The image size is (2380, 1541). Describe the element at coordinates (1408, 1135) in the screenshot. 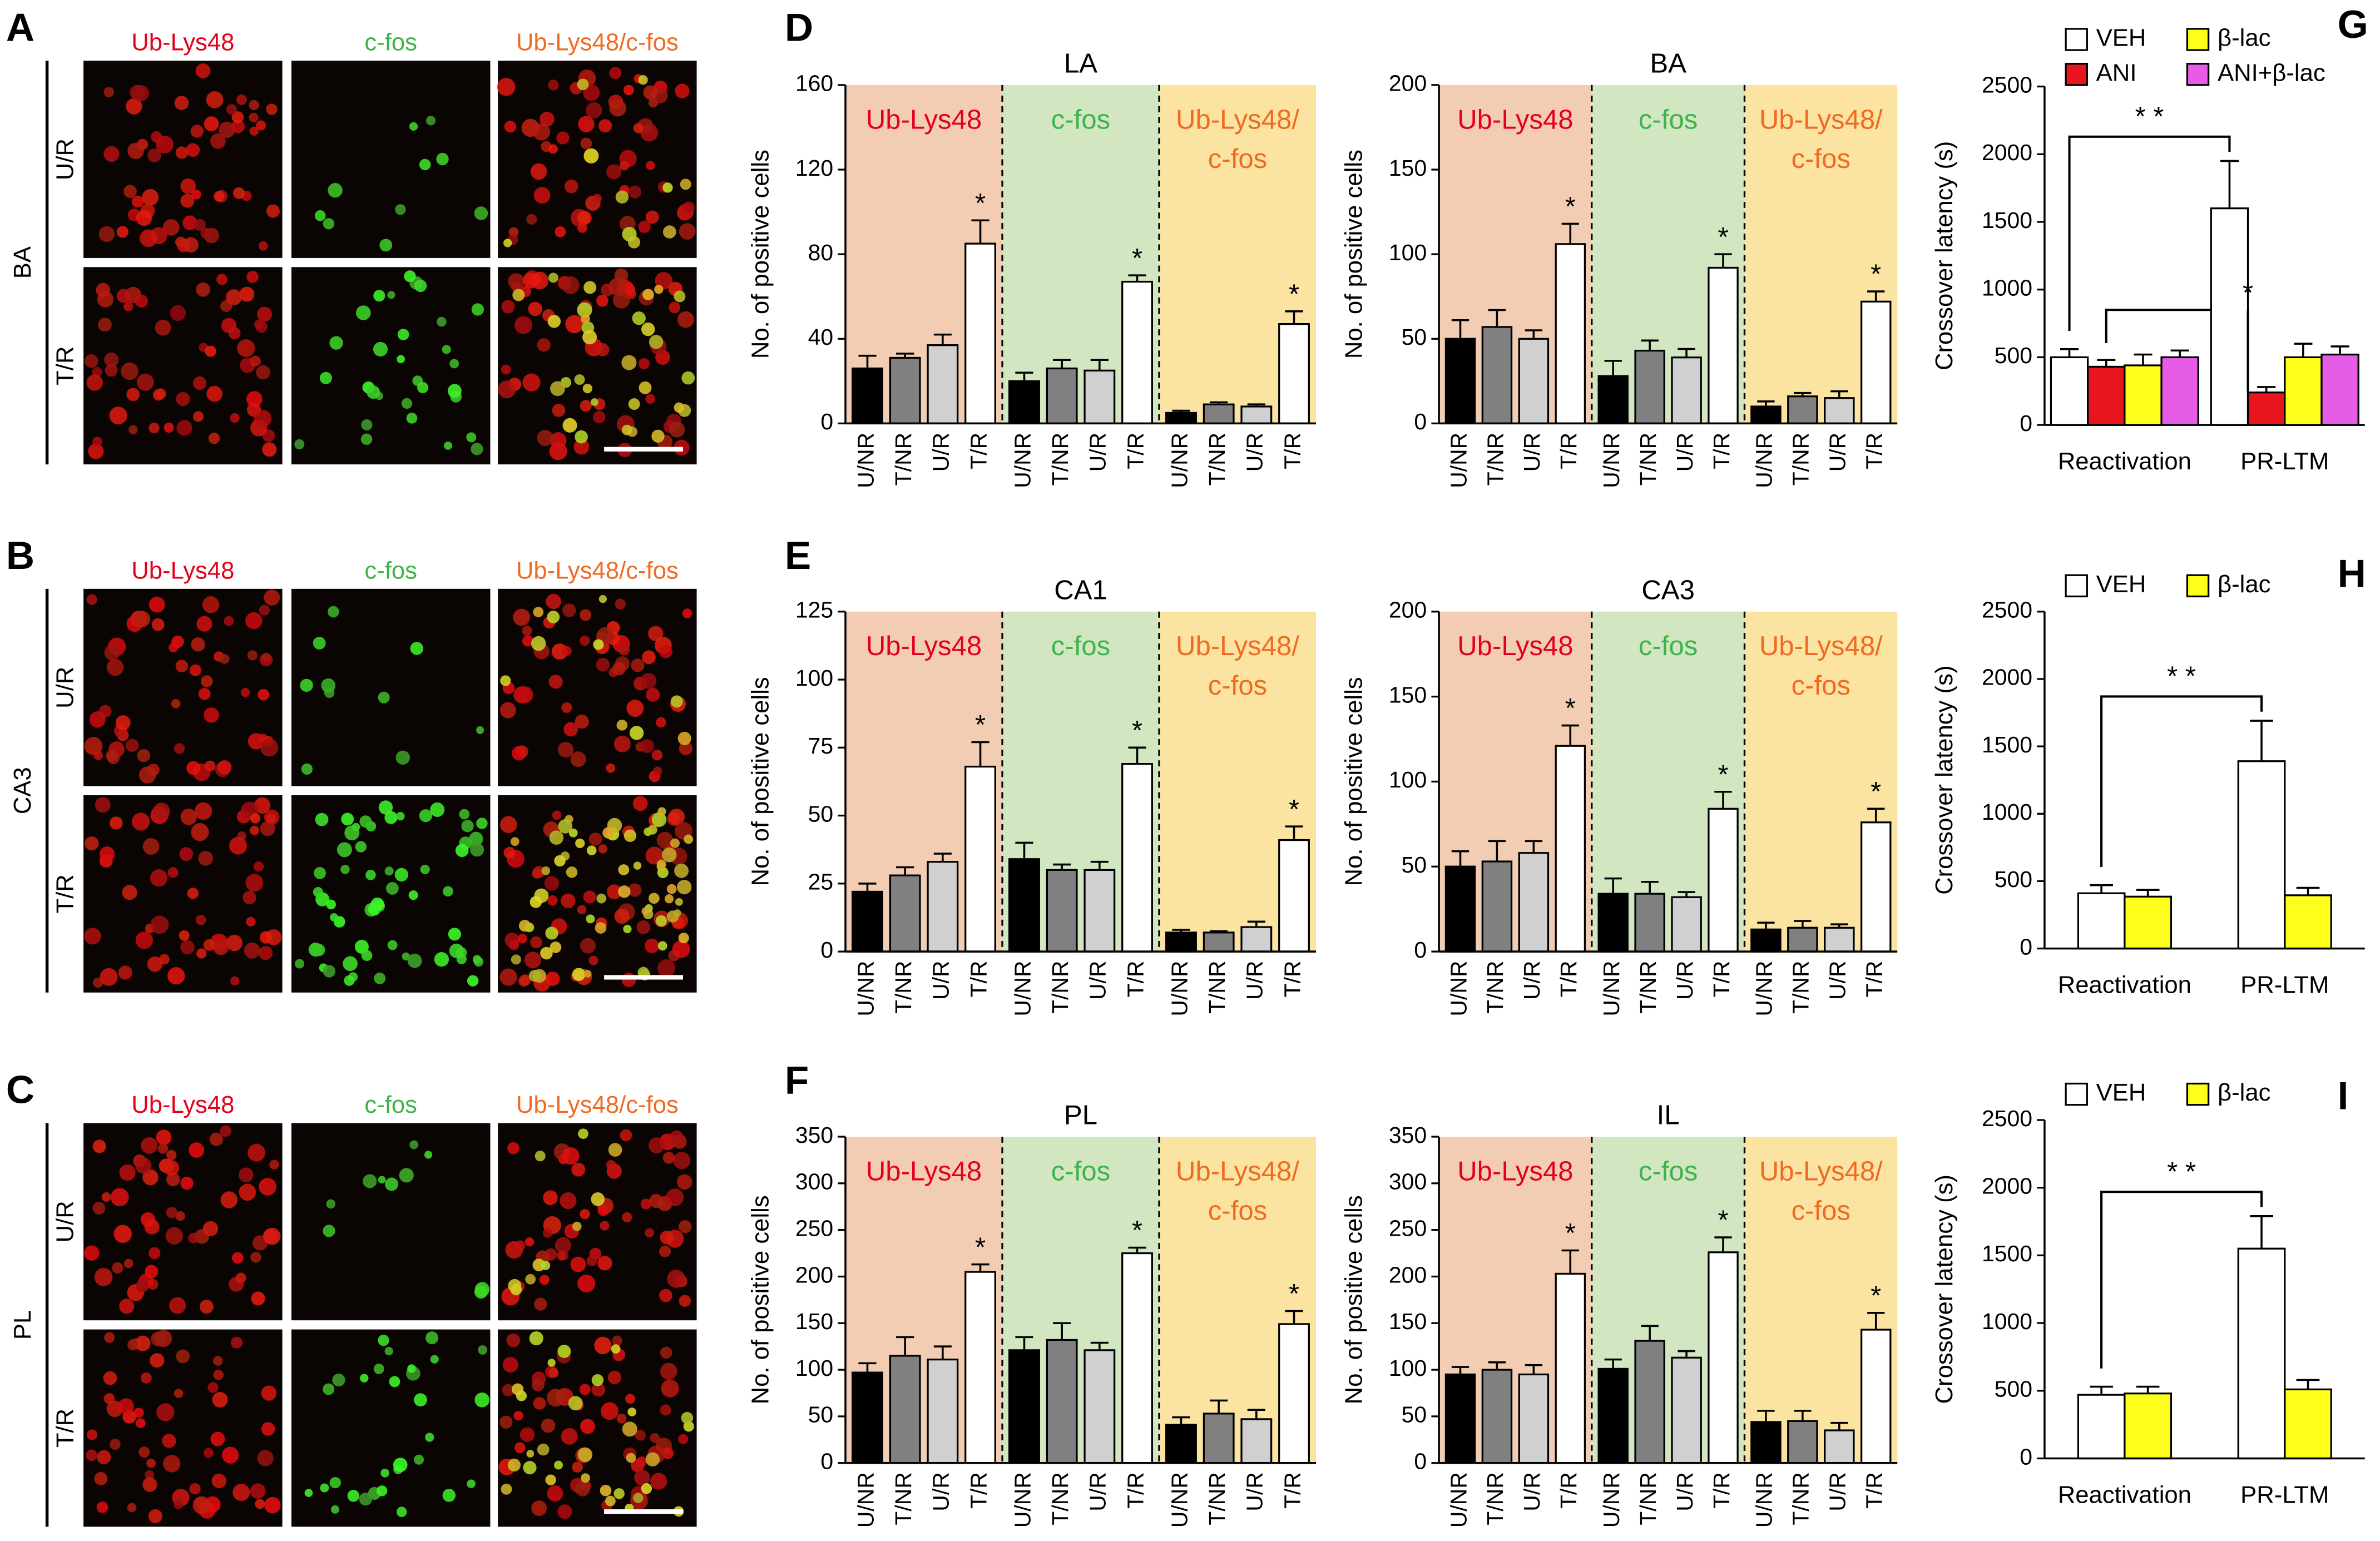

I see `y-tick-label: 350` at that location.